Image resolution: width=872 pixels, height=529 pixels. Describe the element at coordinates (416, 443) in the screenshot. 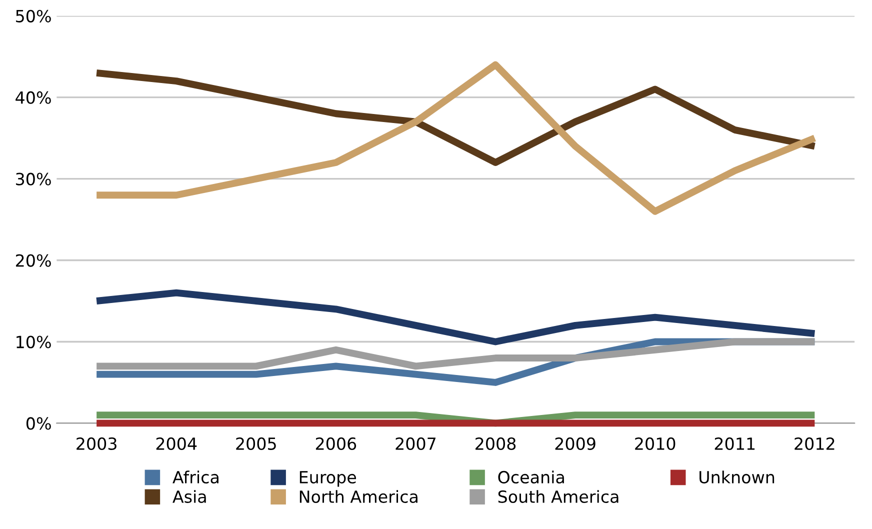

I see `x-tick-label: 2007` at that location.